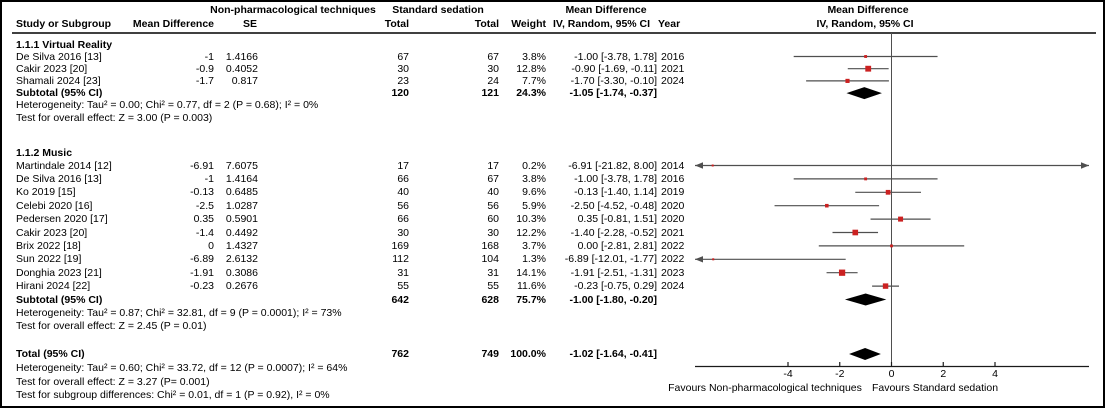  What do you see at coordinates (531, 219) in the screenshot?
I see `weight-value: 10.3%` at bounding box center [531, 219].